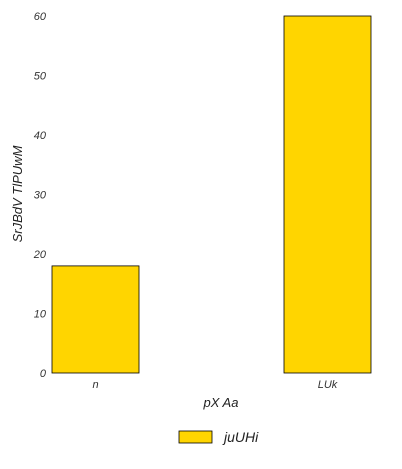 This screenshot has width=402, height=469. What do you see at coordinates (95, 385) in the screenshot?
I see `x-tick-label: n` at bounding box center [95, 385].